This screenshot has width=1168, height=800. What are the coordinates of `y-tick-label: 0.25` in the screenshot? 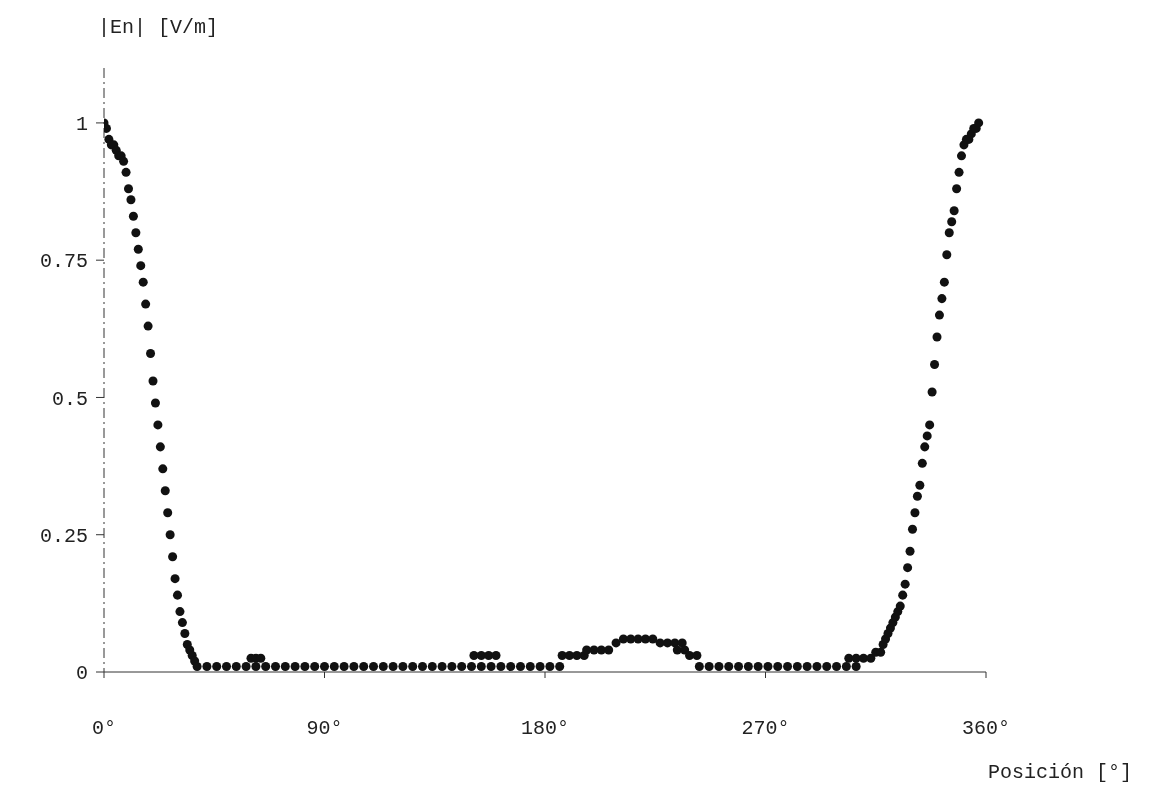 It's located at (63, 536).